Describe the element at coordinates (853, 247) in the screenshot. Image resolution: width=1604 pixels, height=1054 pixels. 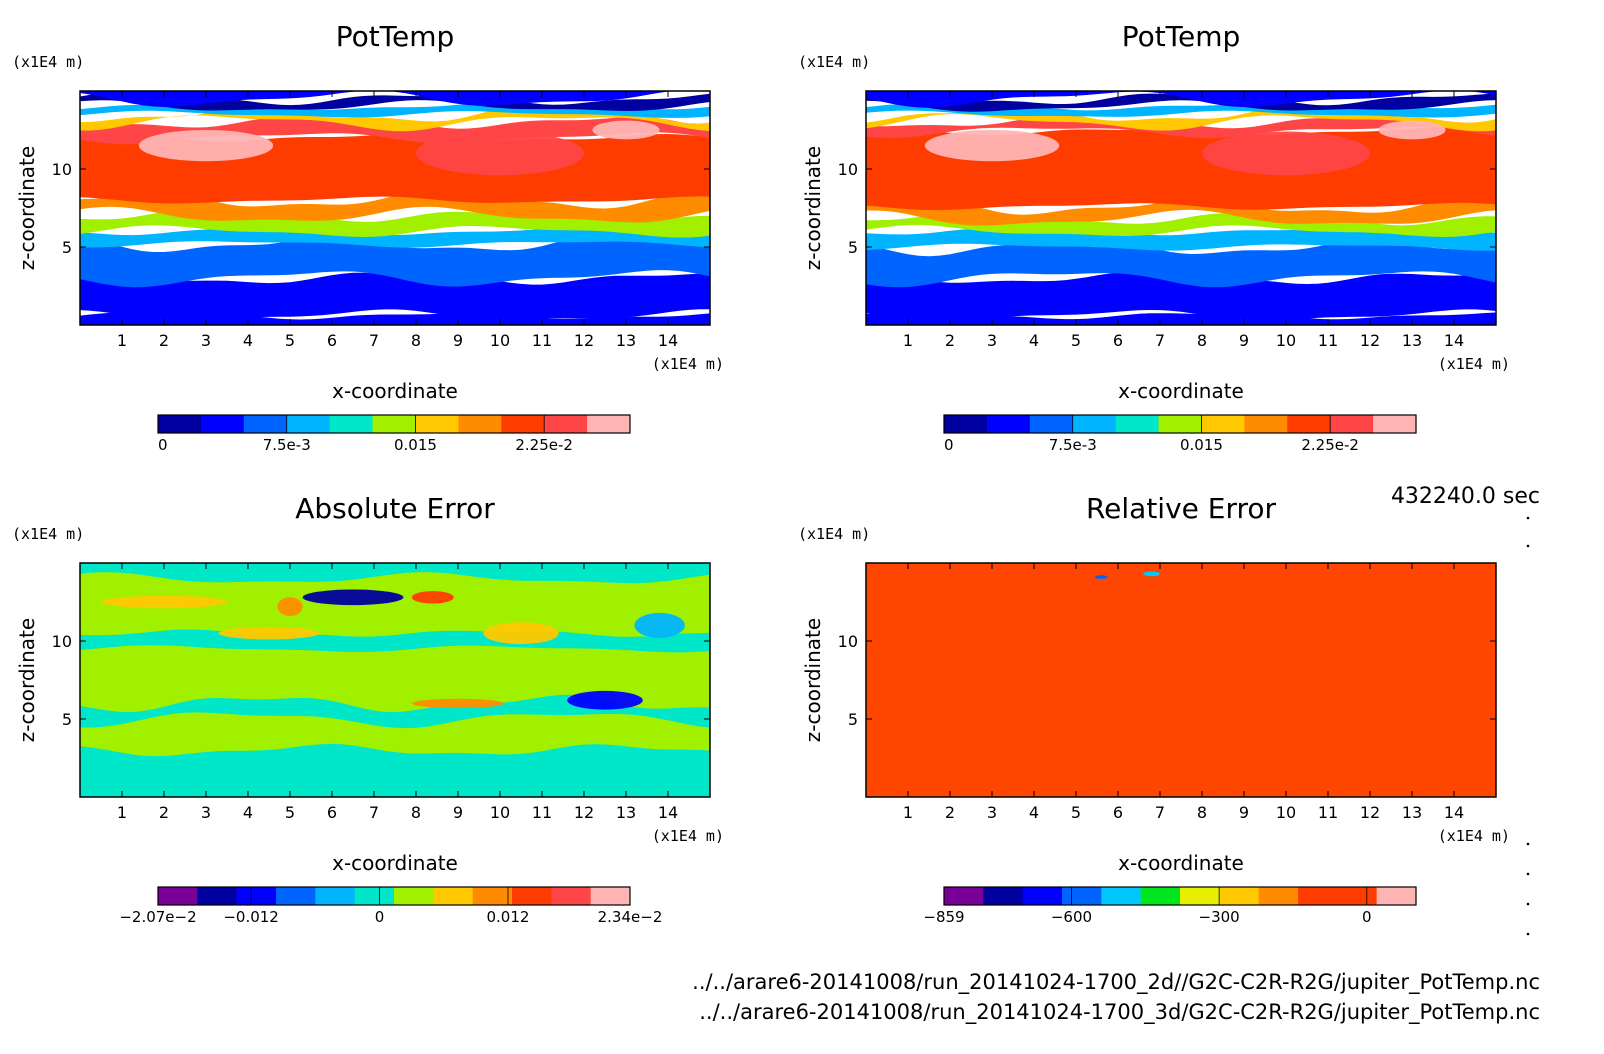
I see `y-tick-label: 5` at that location.